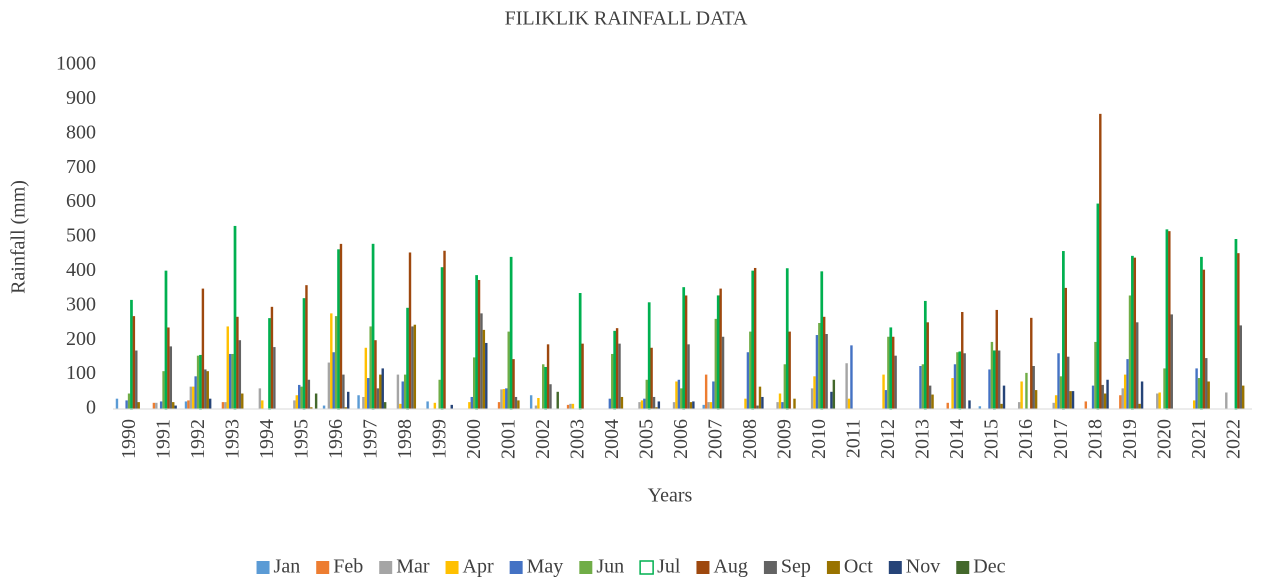 Image resolution: width=1262 pixels, height=585 pixels. Describe the element at coordinates (716, 439) in the screenshot. I see `x-tick-label: 2007` at that location.